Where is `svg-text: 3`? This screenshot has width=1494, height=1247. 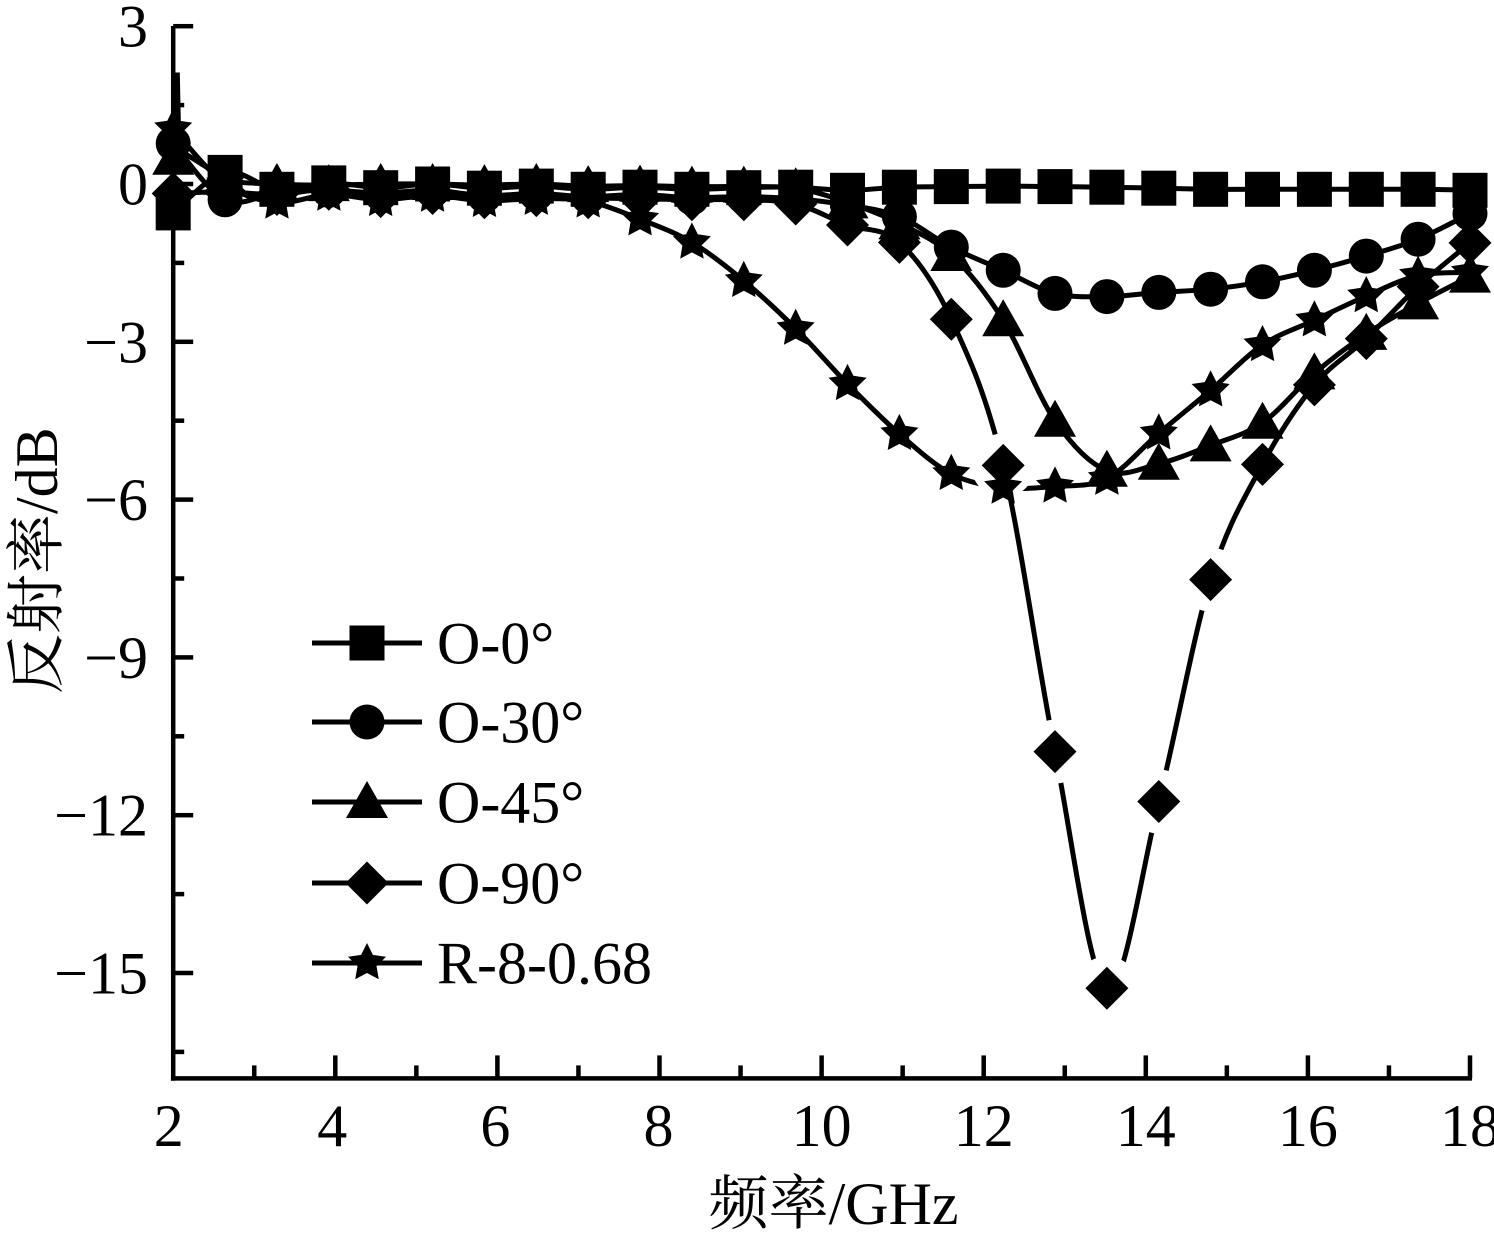
svg-text: 3 is located at coordinates (133, 30).